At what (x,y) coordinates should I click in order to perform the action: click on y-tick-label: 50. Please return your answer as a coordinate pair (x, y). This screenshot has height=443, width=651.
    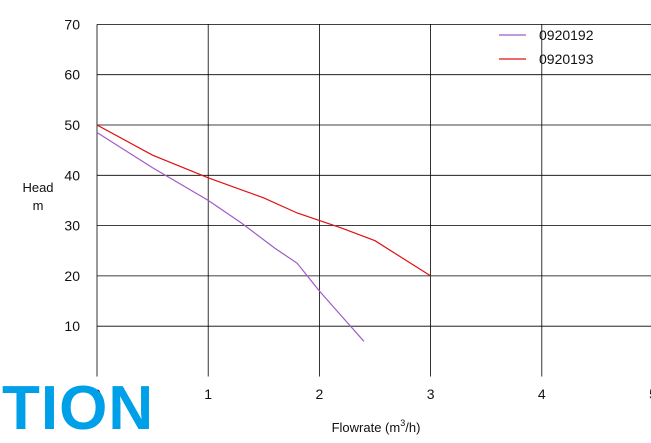
    Looking at the image, I should click on (72, 125).